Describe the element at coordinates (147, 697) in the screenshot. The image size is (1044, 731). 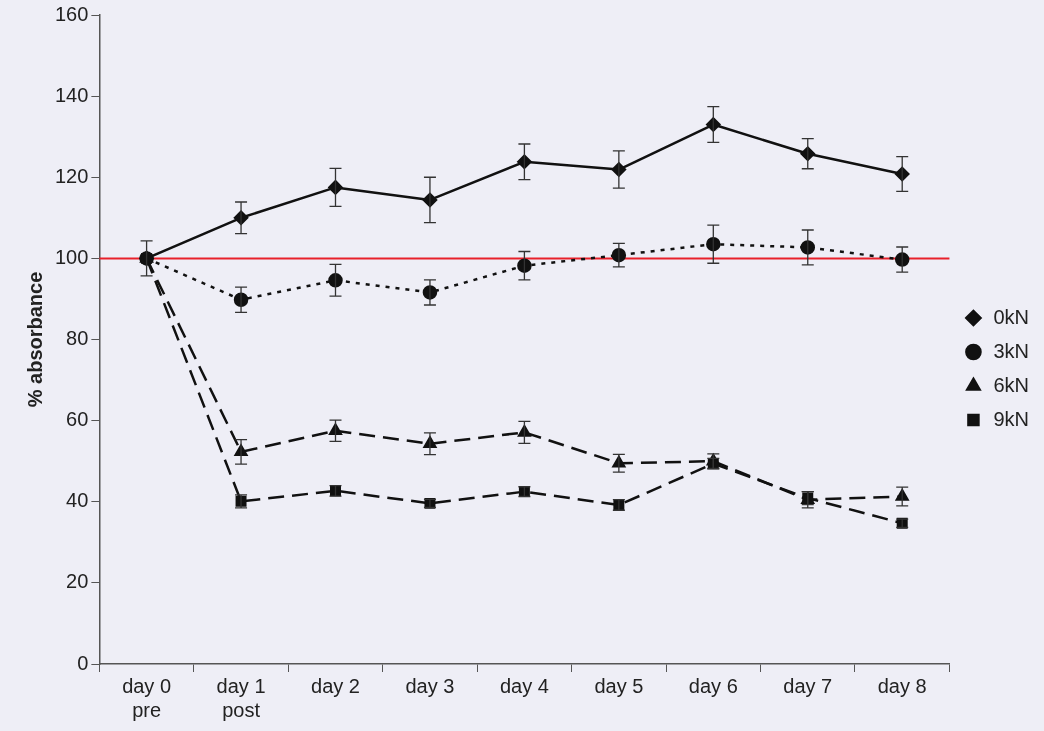
I see `x-tick-label: day 0 pre` at that location.